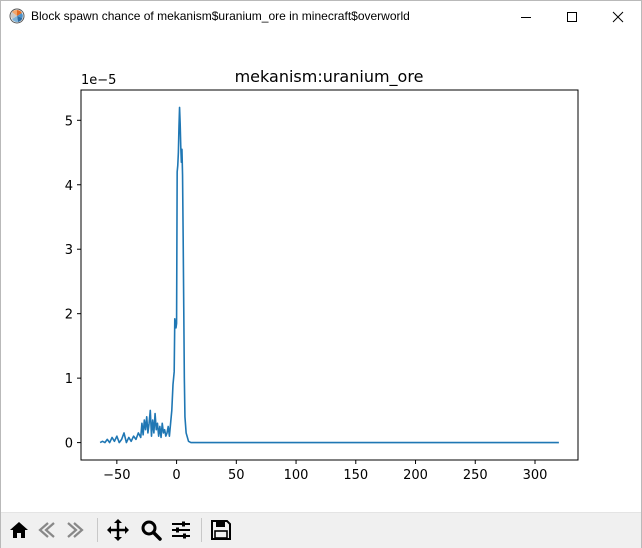 The width and height of the screenshot is (642, 548). I want to click on x-tick-label: 150, so click(355, 475).